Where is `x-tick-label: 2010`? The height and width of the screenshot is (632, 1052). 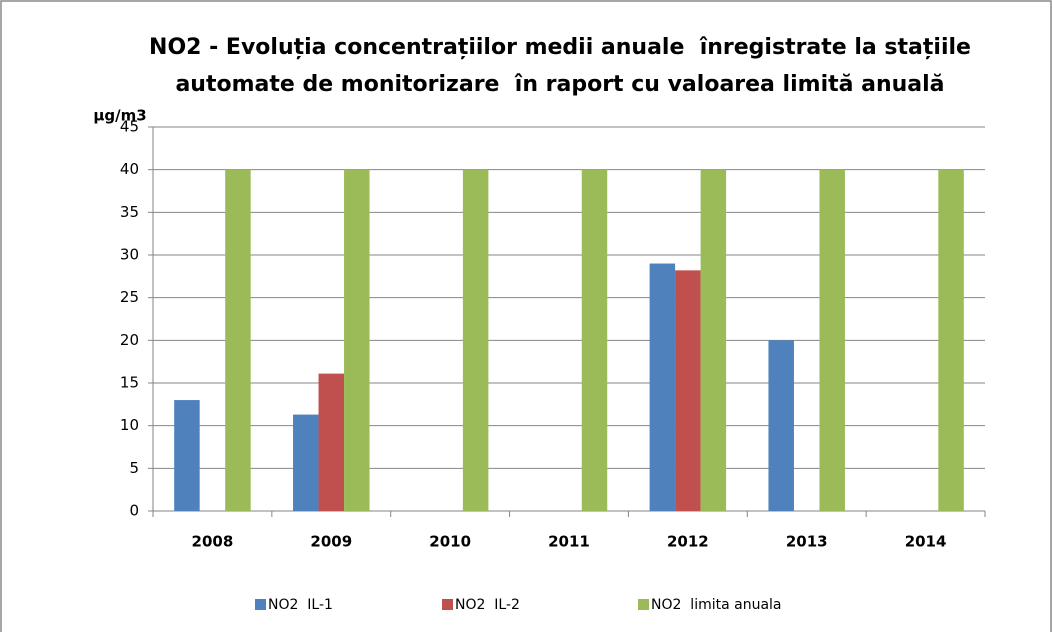 x-tick-label: 2010 is located at coordinates (450, 542).